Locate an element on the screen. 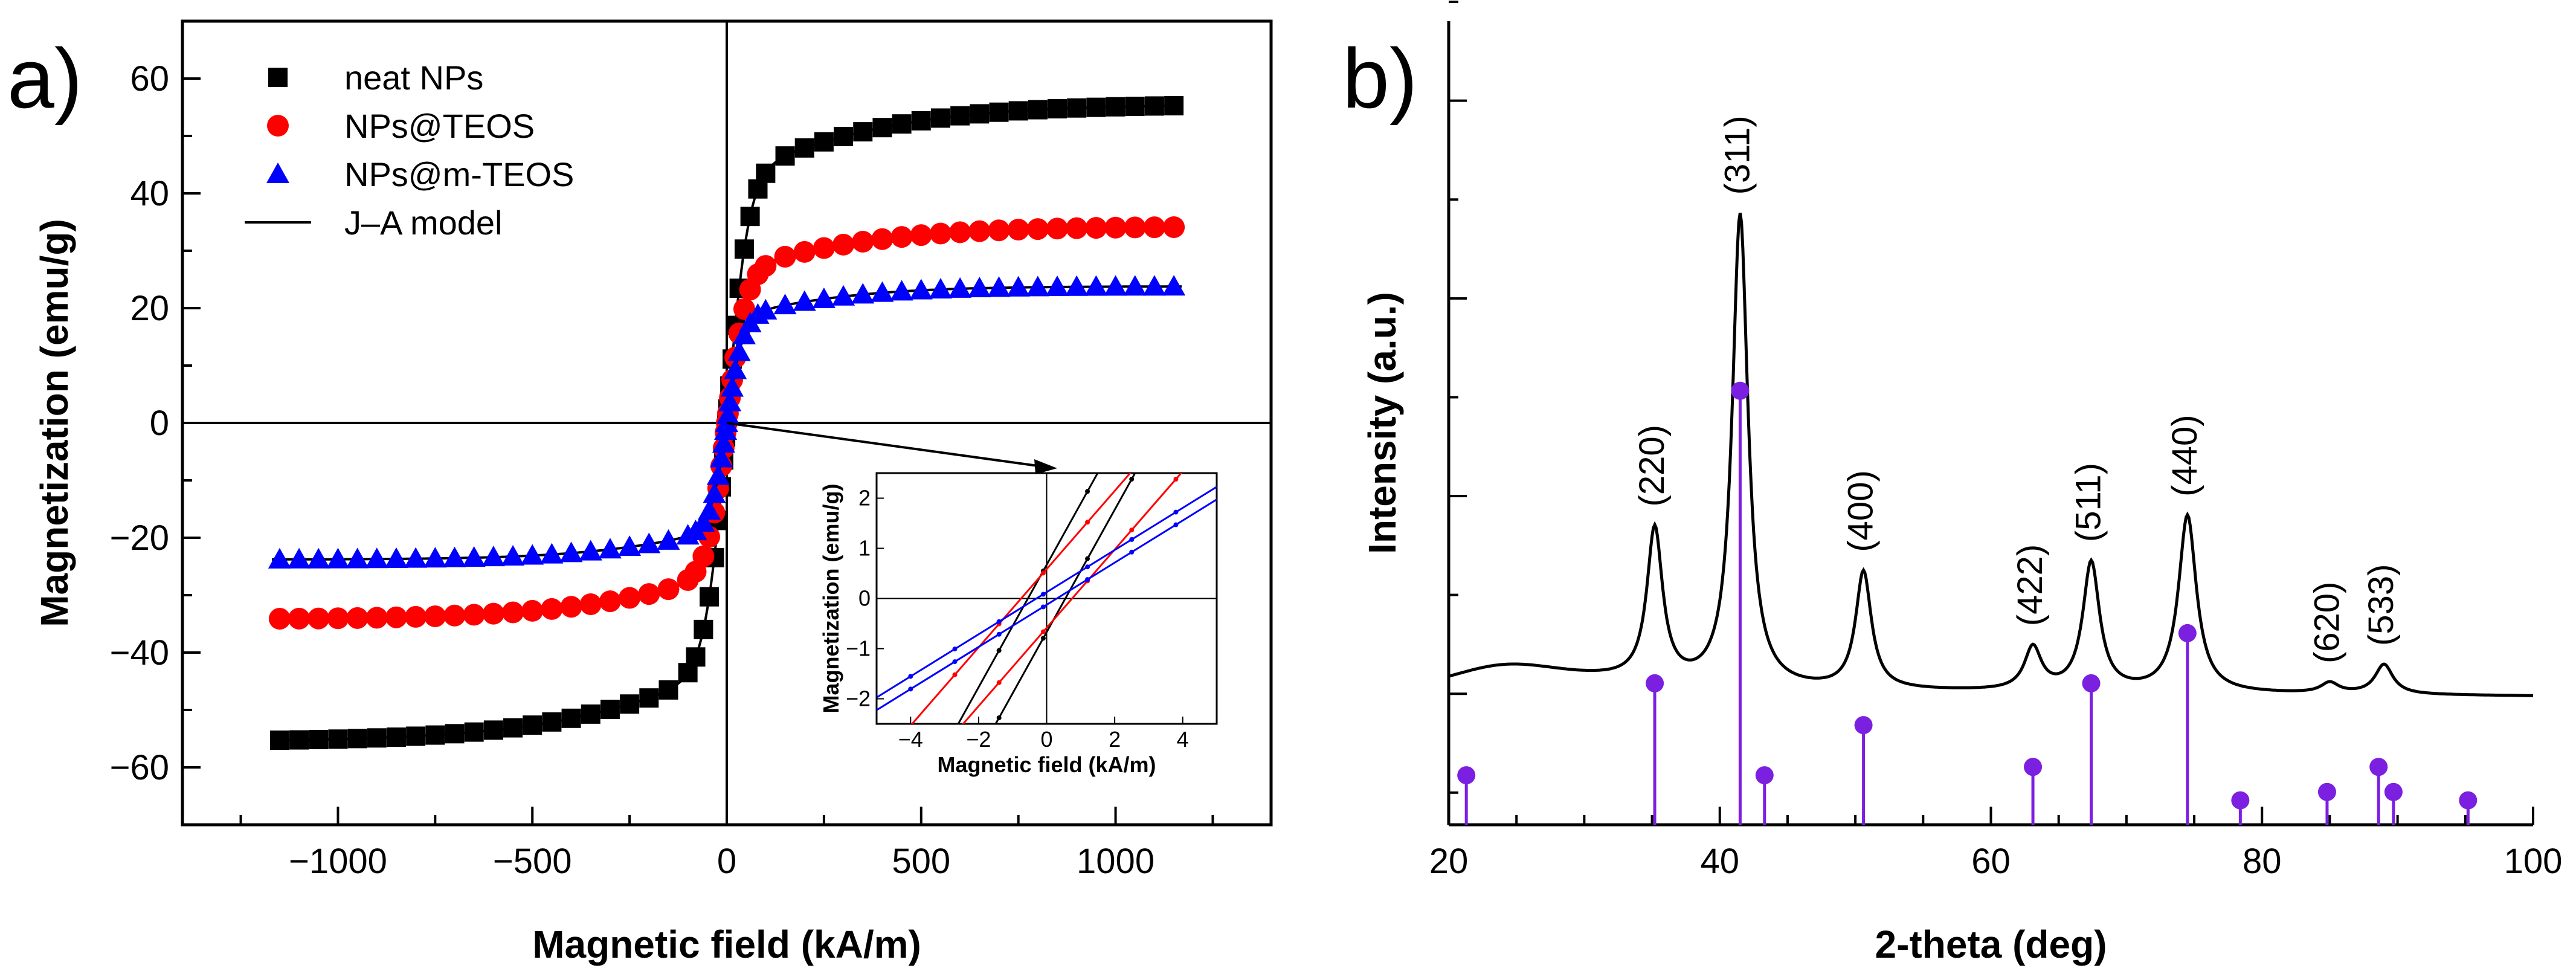  inset-x-tick-label: −4 is located at coordinates (910, 739).